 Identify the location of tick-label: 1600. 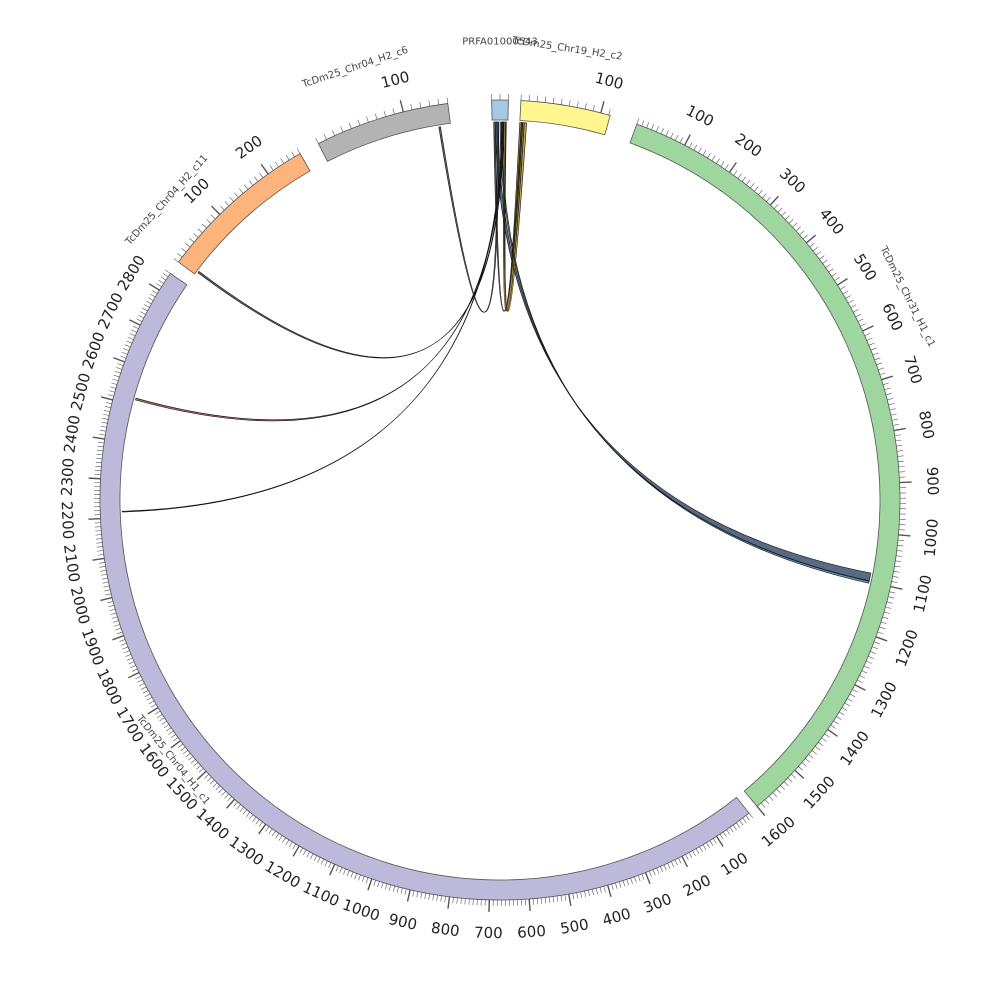
(778, 832).